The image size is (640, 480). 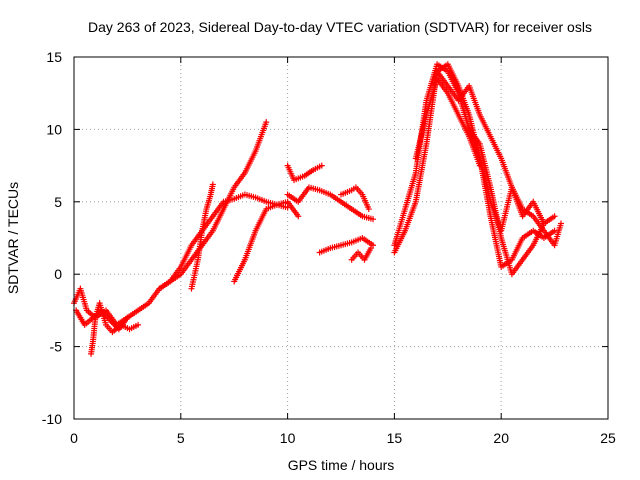 What do you see at coordinates (54, 129) in the screenshot?
I see `y-tick-label: 10` at bounding box center [54, 129].